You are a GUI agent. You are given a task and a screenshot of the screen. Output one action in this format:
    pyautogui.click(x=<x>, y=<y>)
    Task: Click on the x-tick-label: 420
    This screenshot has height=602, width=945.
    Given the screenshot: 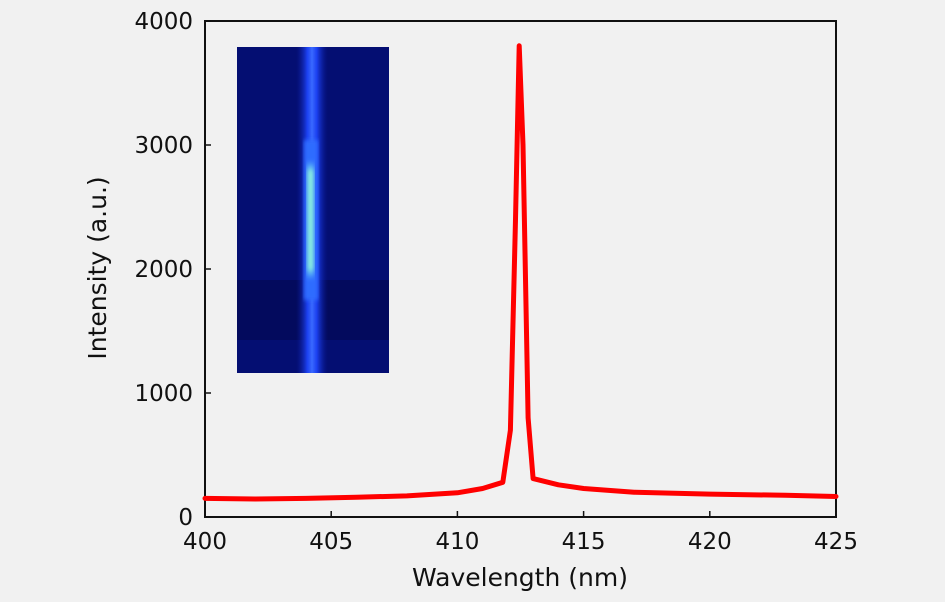 What is the action you would take?
    pyautogui.click(x=710, y=542)
    